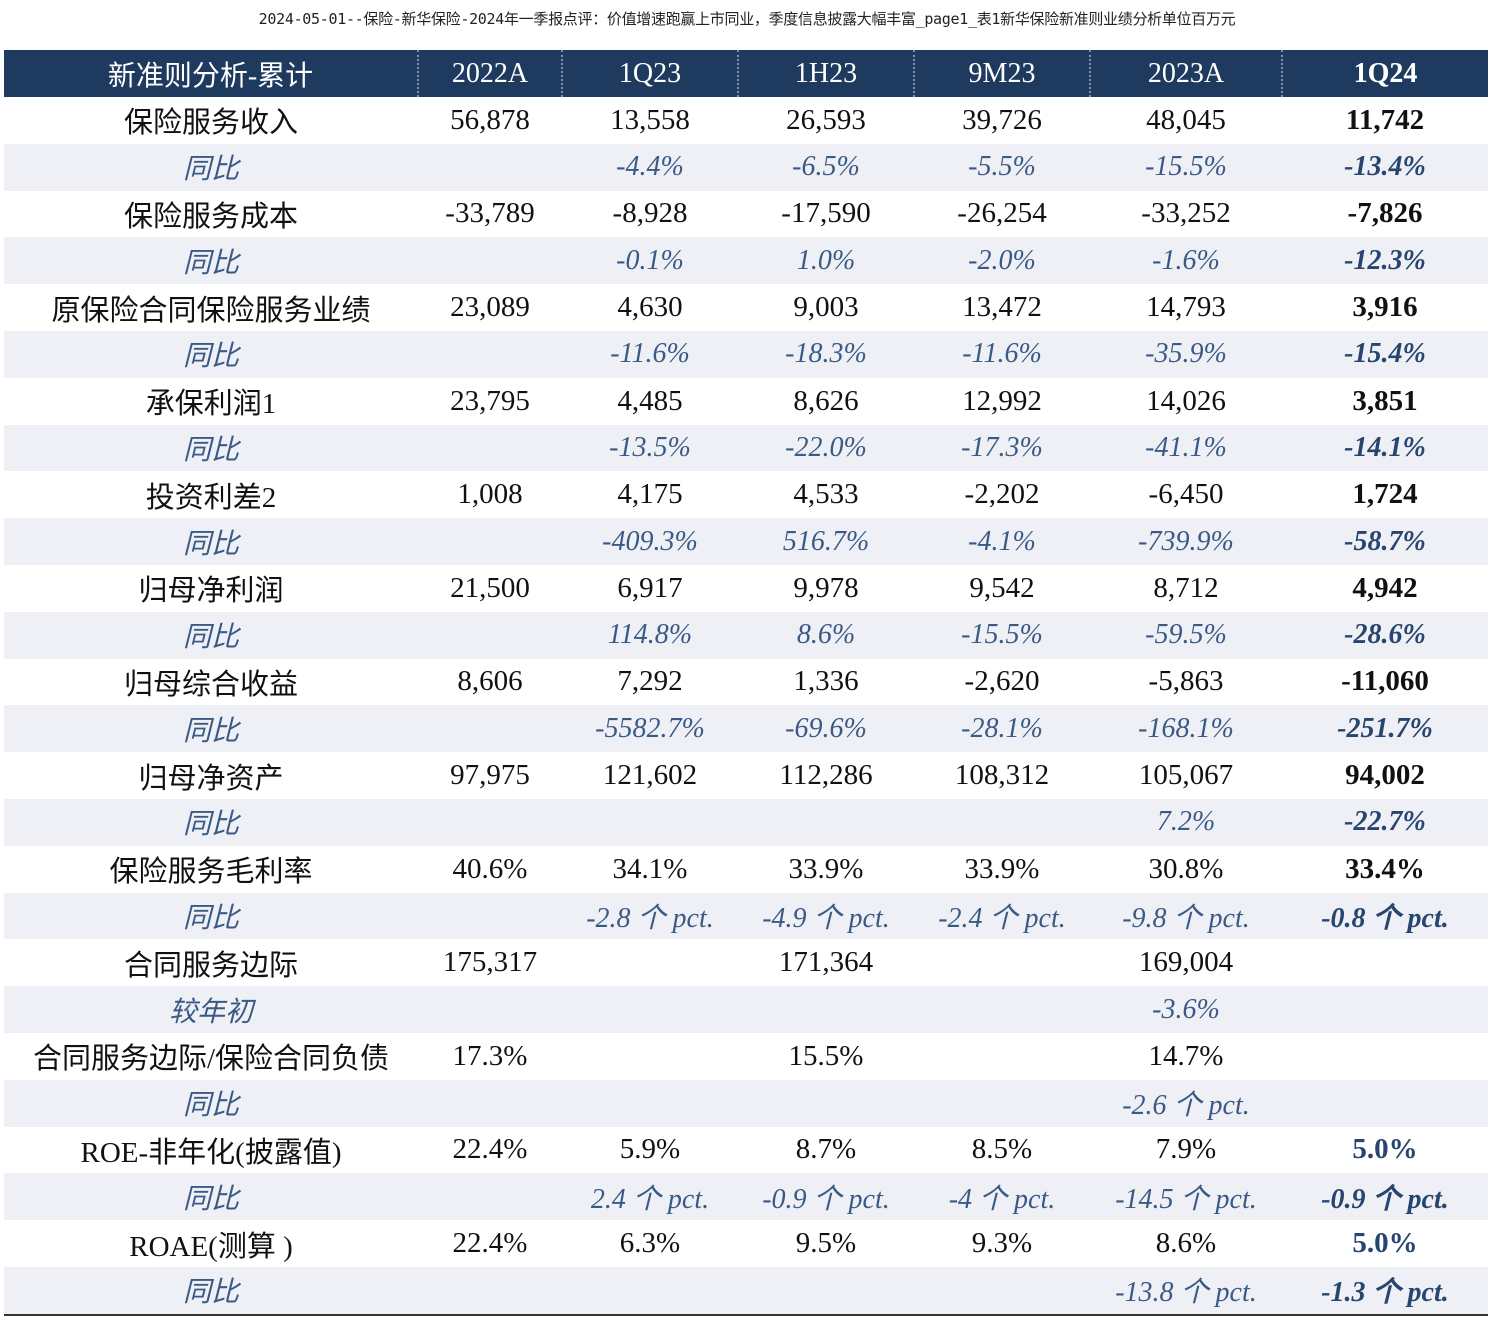  Describe the element at coordinates (1186, 1197) in the screenshot. I see `table-cell: -14.5 个 pct.` at that location.